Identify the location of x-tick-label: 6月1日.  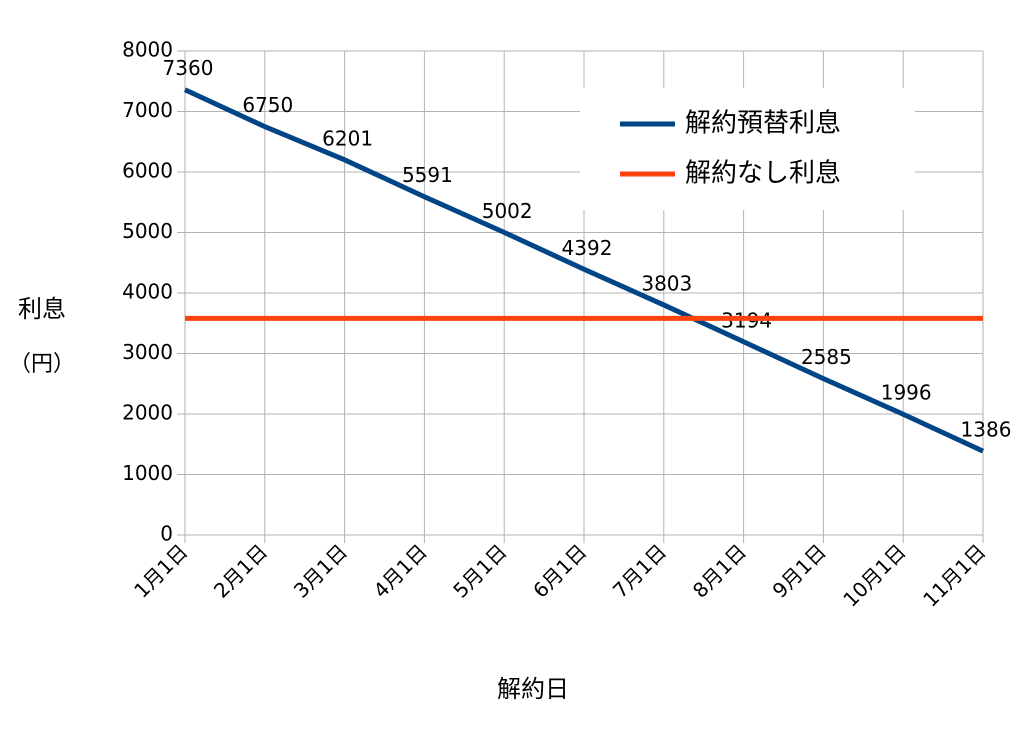
(559, 570).